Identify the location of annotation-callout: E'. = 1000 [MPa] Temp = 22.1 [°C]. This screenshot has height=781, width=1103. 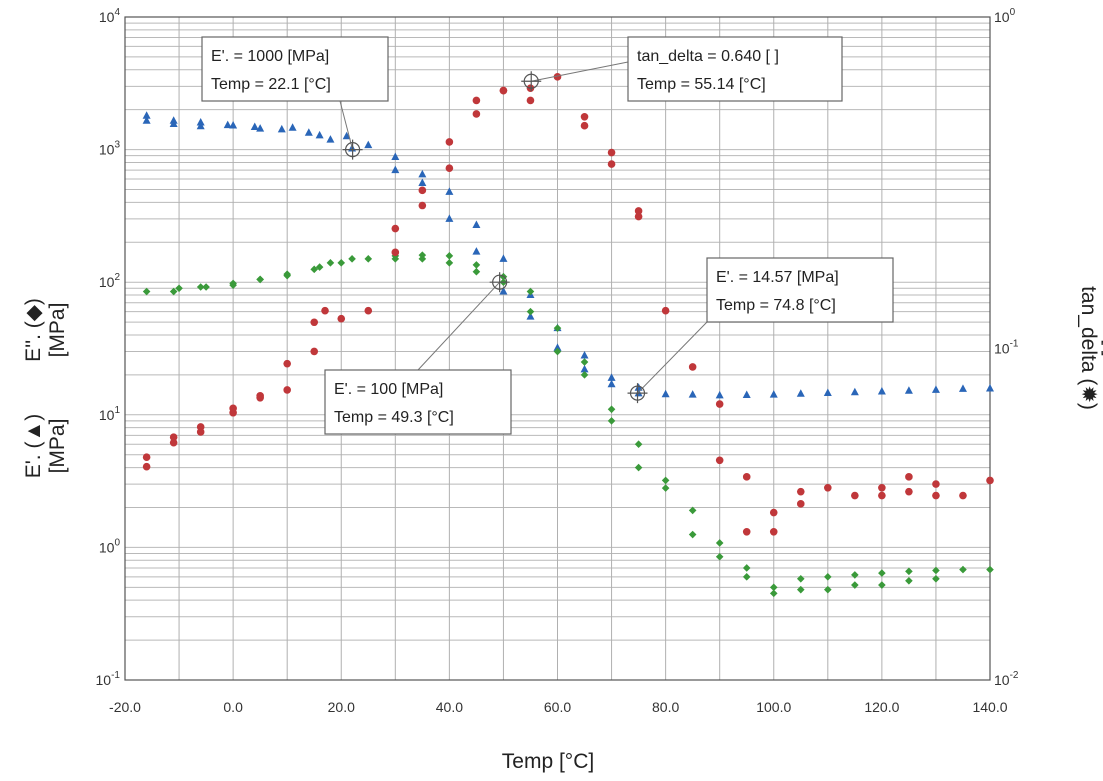
(295, 98).